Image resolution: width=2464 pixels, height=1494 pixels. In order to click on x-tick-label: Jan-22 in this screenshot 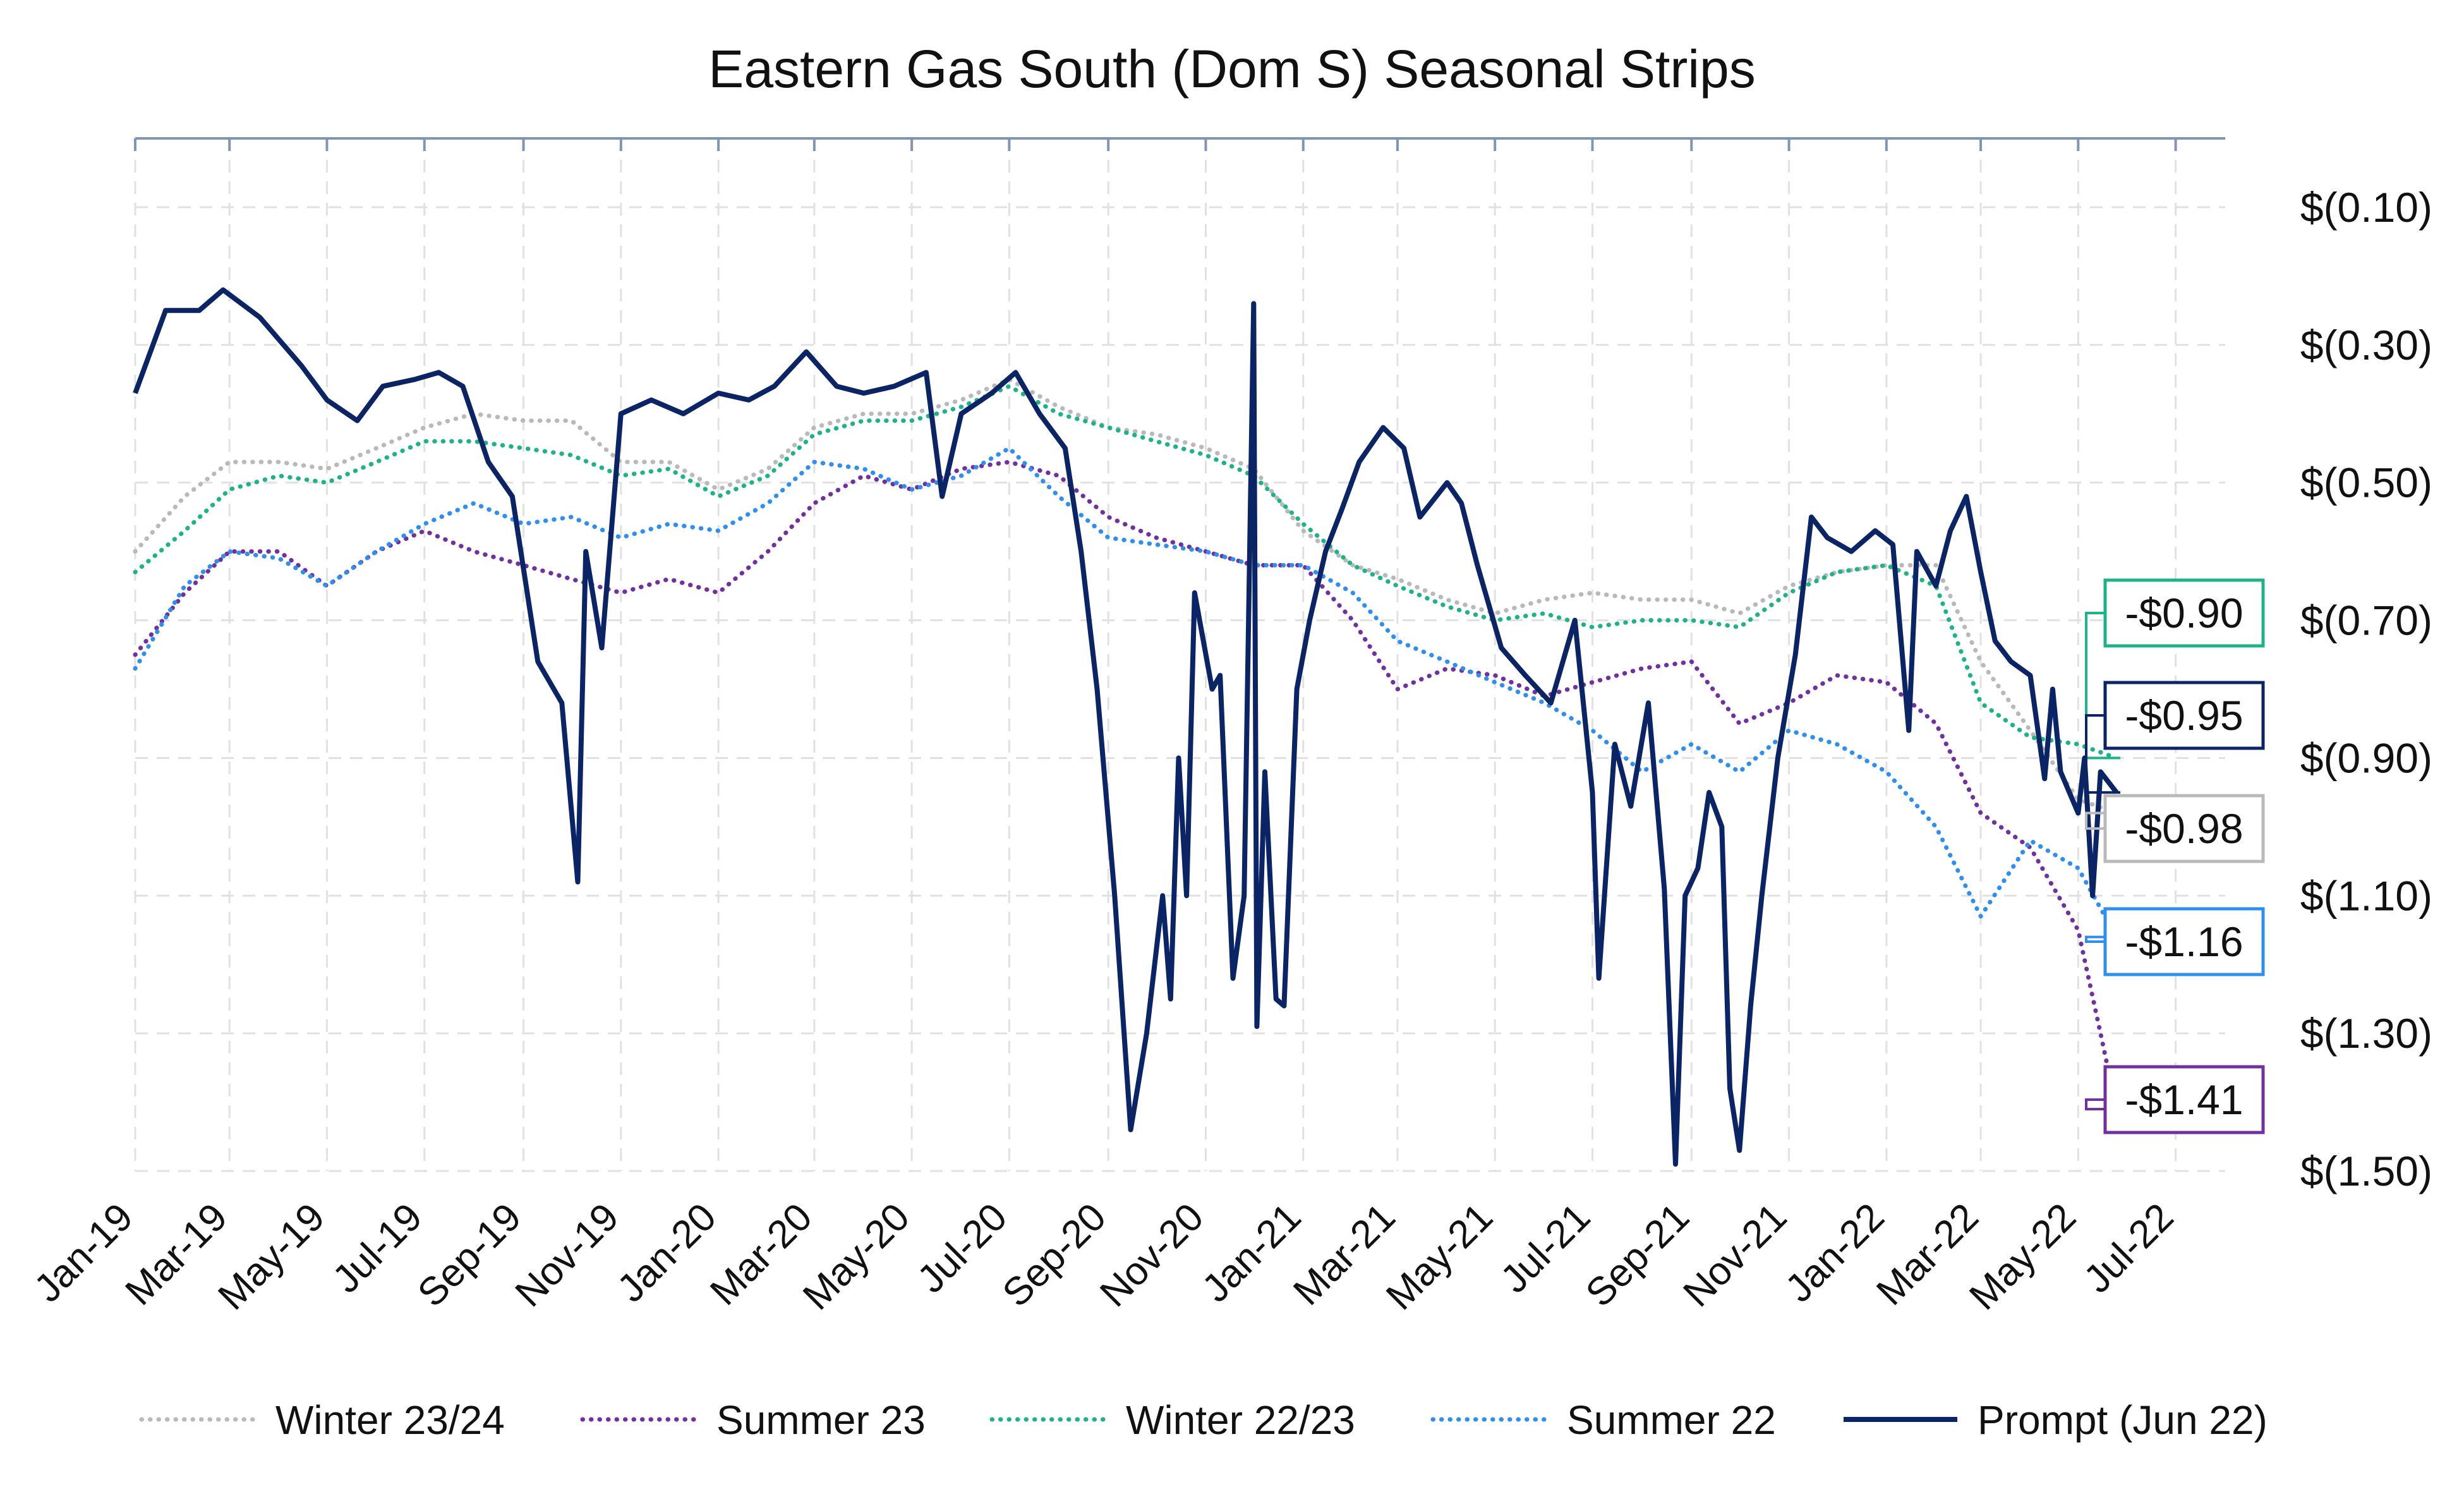, I will do `click(1835, 1253)`.